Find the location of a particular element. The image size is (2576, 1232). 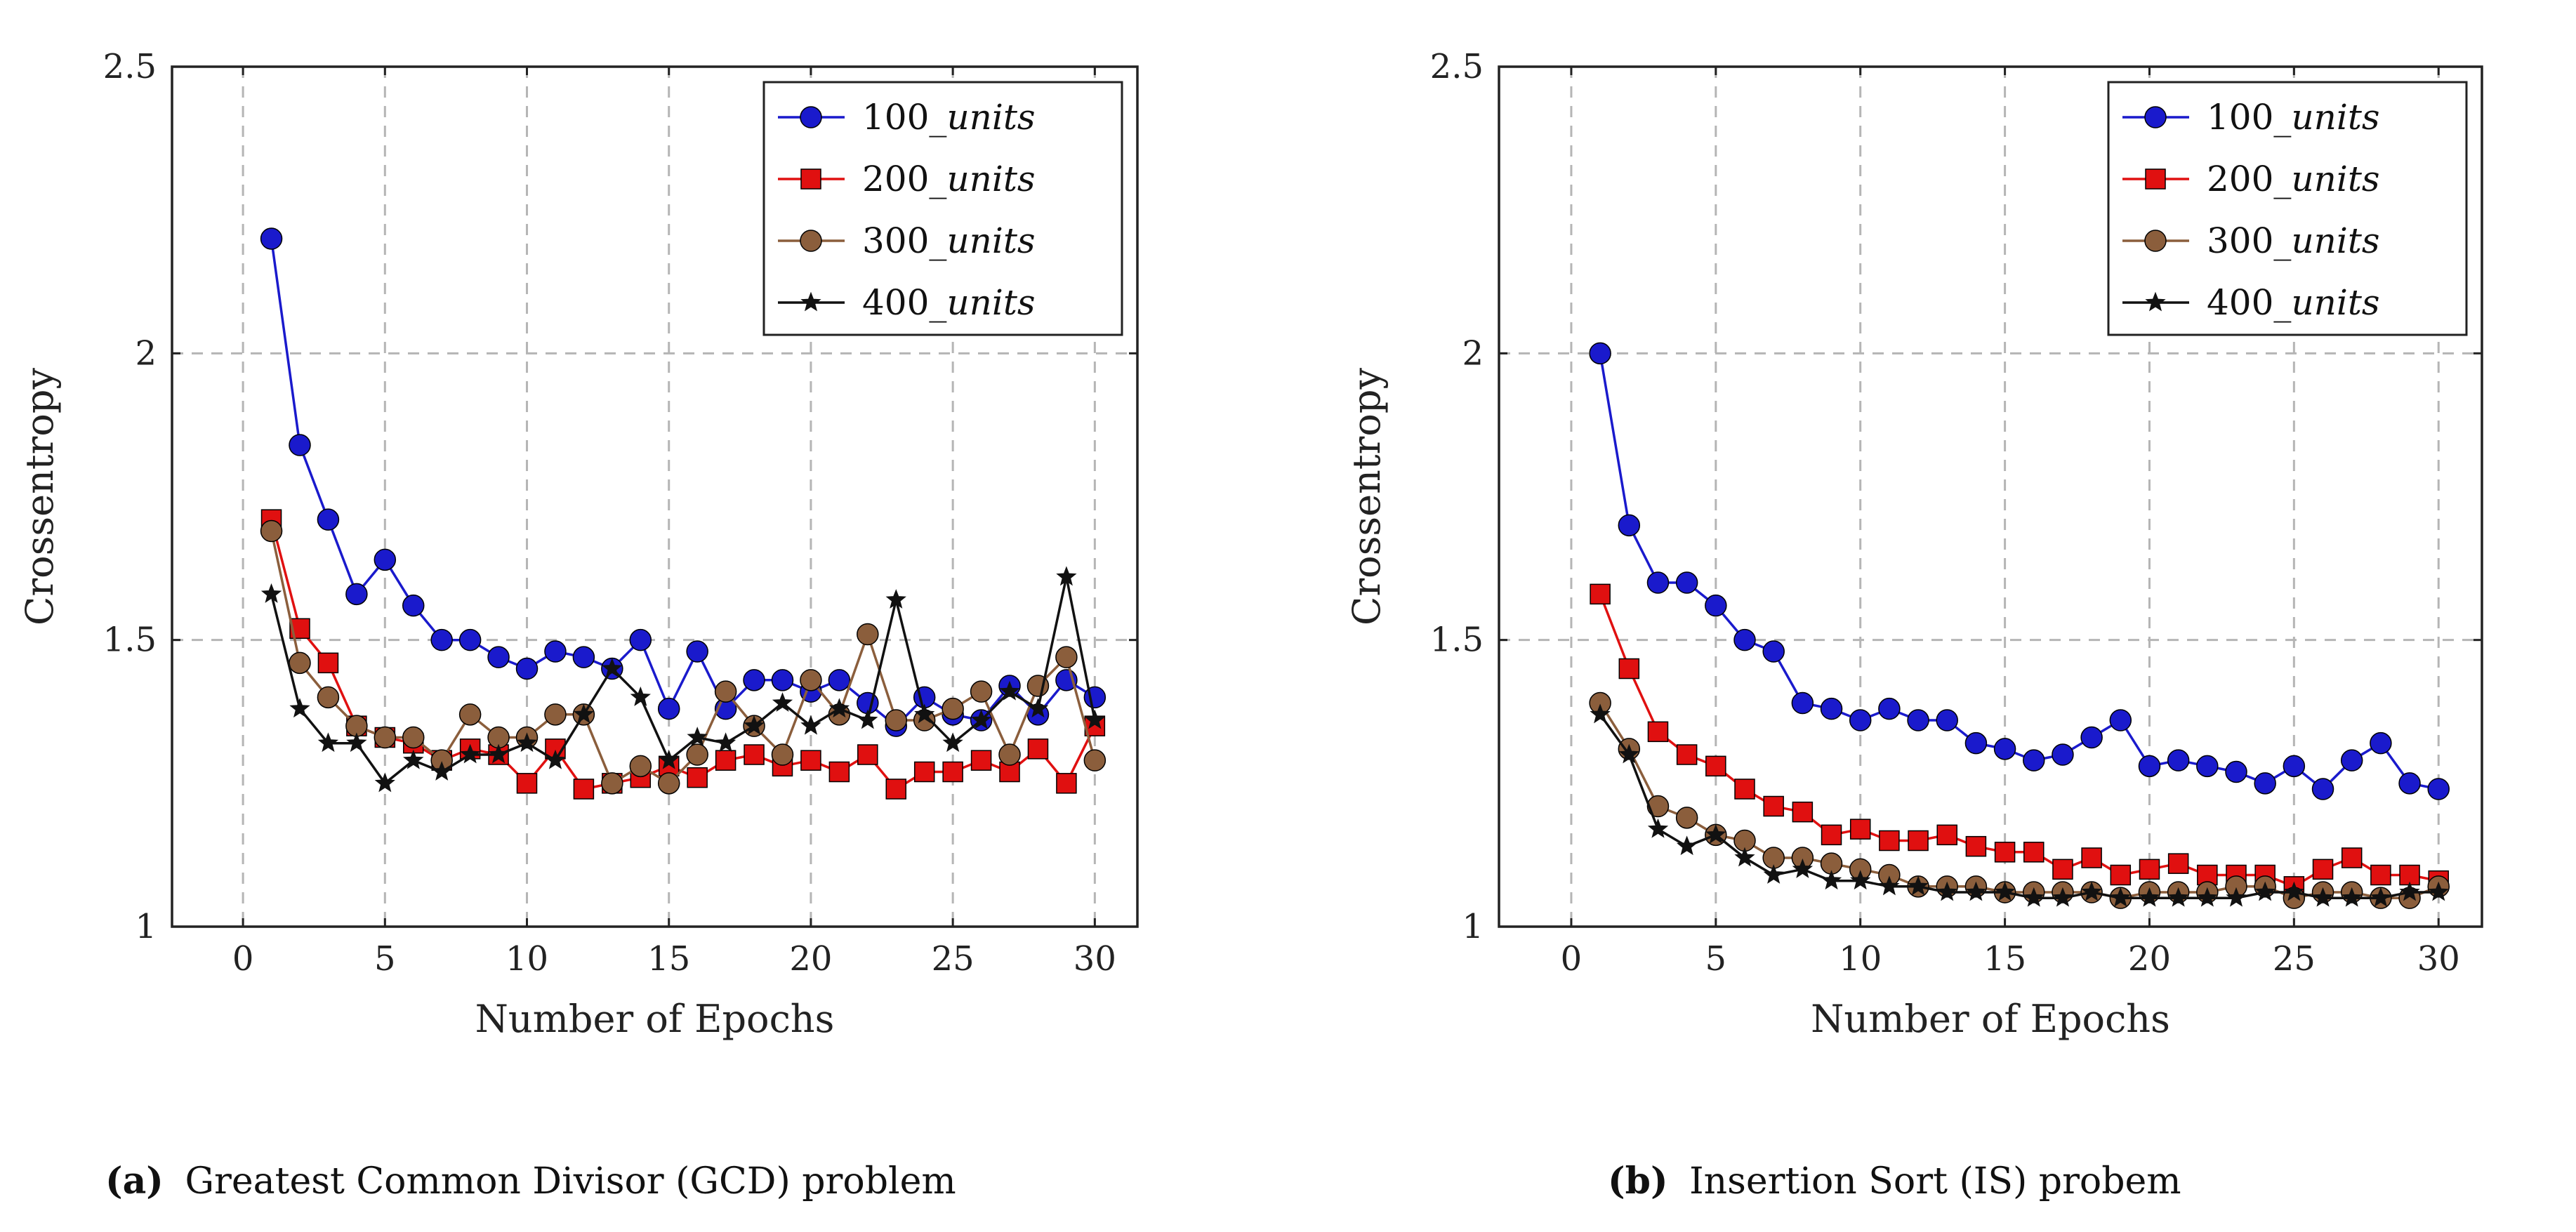

legend-entry-200_units: 200_units is located at coordinates (2293, 179).